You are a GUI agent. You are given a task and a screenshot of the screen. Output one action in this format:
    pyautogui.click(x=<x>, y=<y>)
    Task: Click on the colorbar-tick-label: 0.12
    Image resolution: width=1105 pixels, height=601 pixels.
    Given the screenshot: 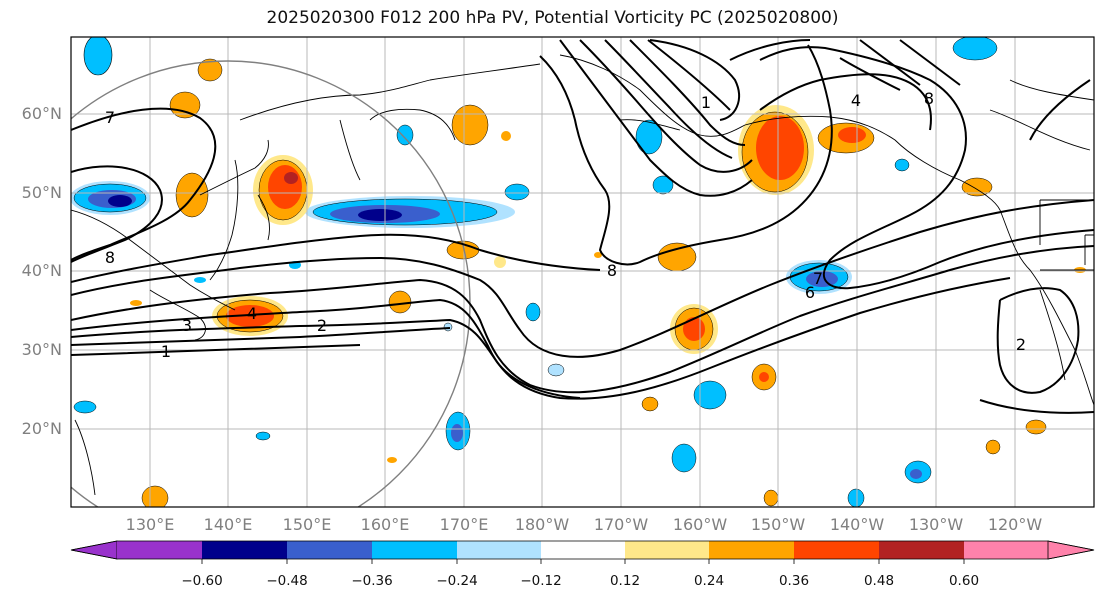 What is the action you would take?
    pyautogui.click(x=625, y=581)
    